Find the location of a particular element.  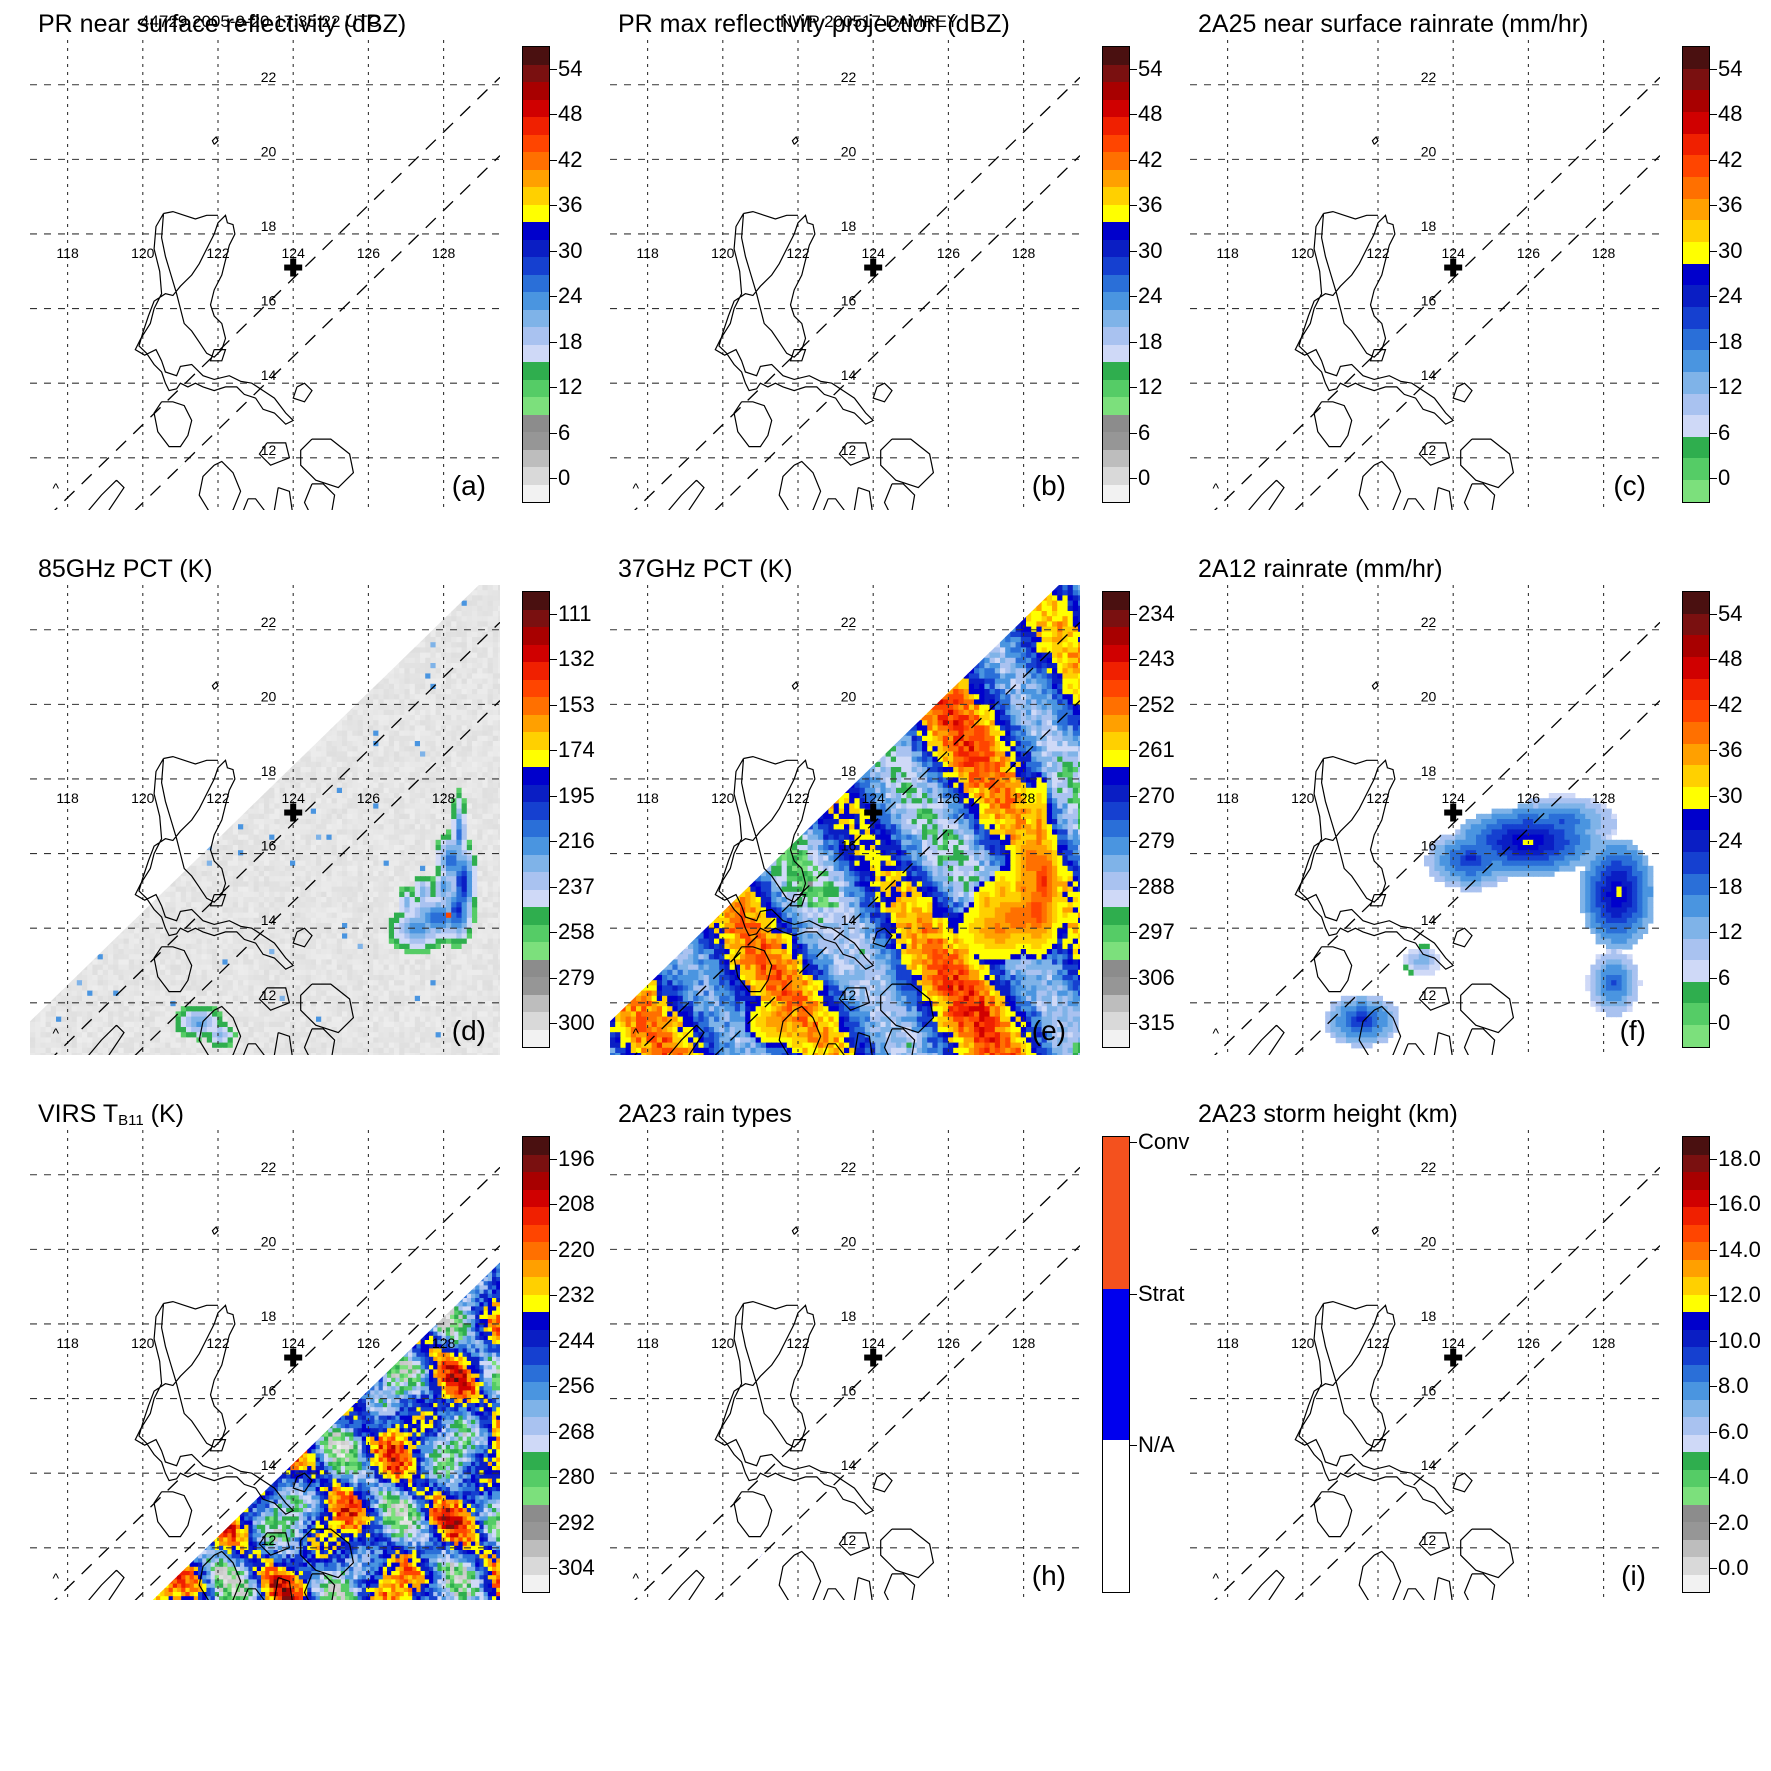

colorbar-tick-label: 6 is located at coordinates (1144, 433).